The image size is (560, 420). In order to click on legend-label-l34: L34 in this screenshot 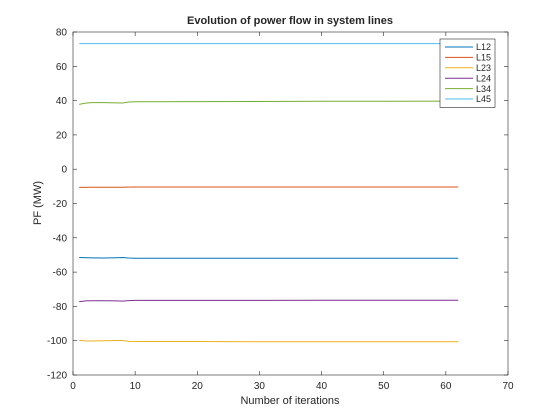, I will do `click(483, 89)`.